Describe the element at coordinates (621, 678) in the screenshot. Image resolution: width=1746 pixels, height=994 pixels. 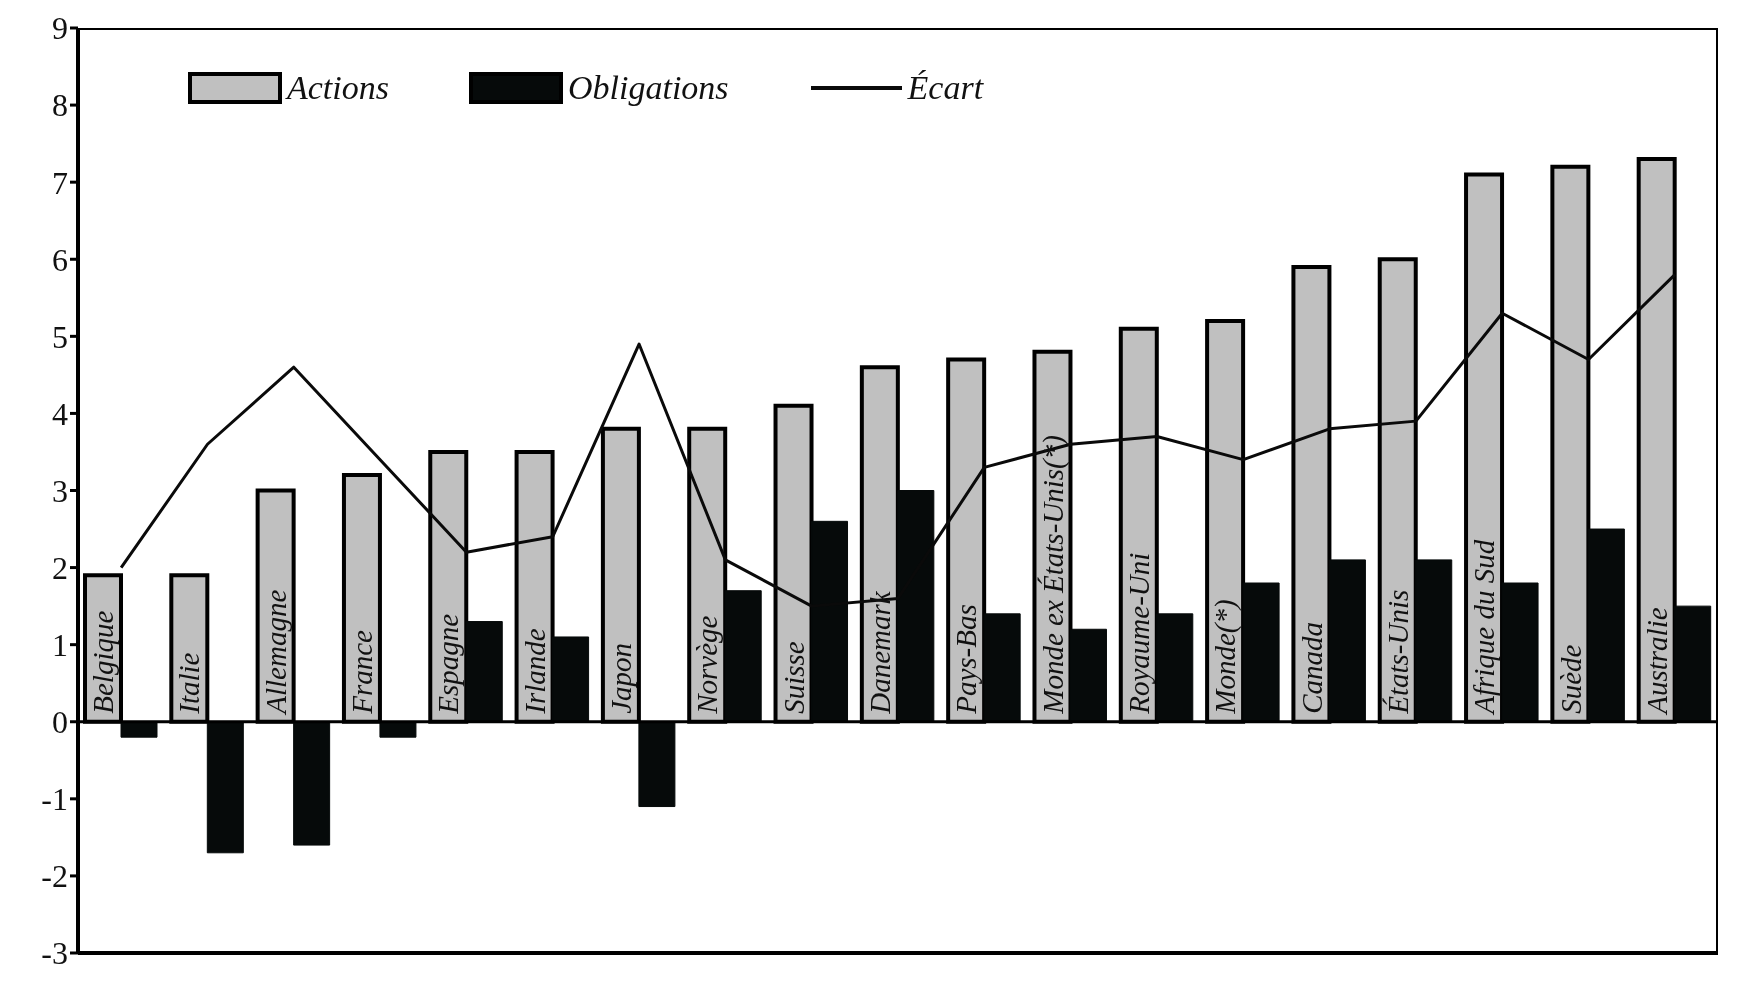
I see `x-tick-label: Japon` at that location.